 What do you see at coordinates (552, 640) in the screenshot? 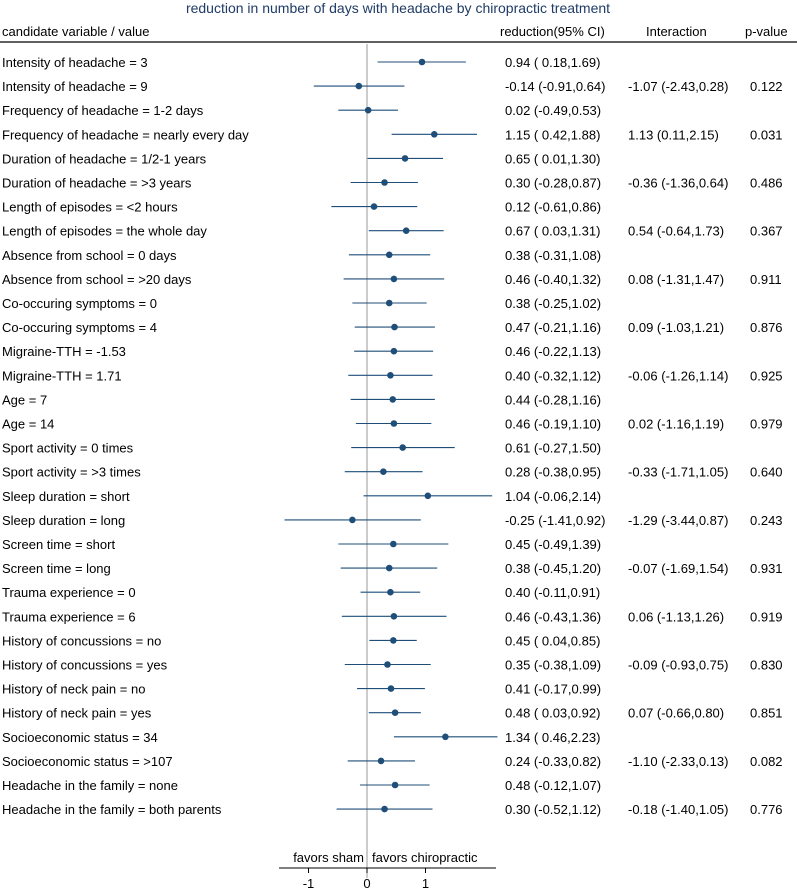
I see `reduction-ci-value: 0.45 ( 0.04,0.85)` at bounding box center [552, 640].